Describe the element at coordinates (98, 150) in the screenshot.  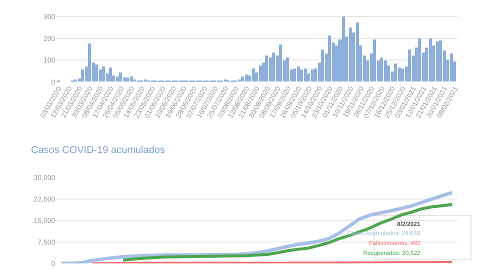
I see `chart-title: Casos COVID-19 acumulados` at that location.